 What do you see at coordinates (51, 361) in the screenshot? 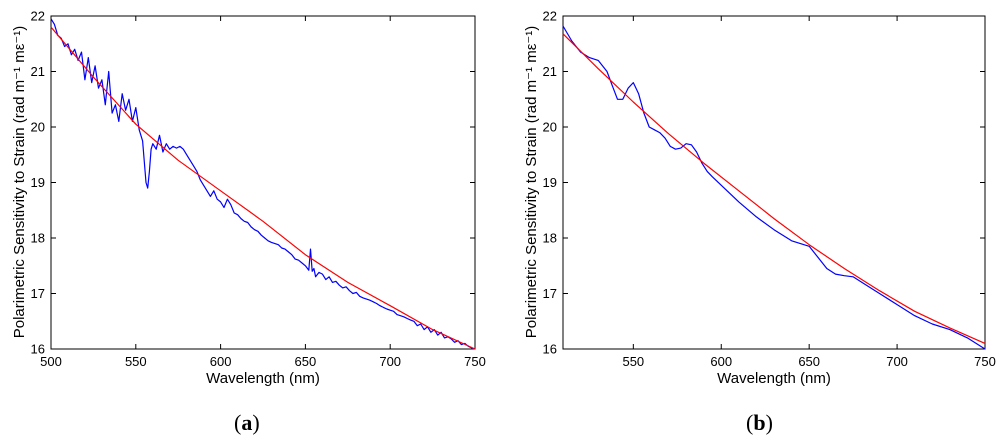
I see `x-tick-label-a-0: 500` at bounding box center [51, 361].